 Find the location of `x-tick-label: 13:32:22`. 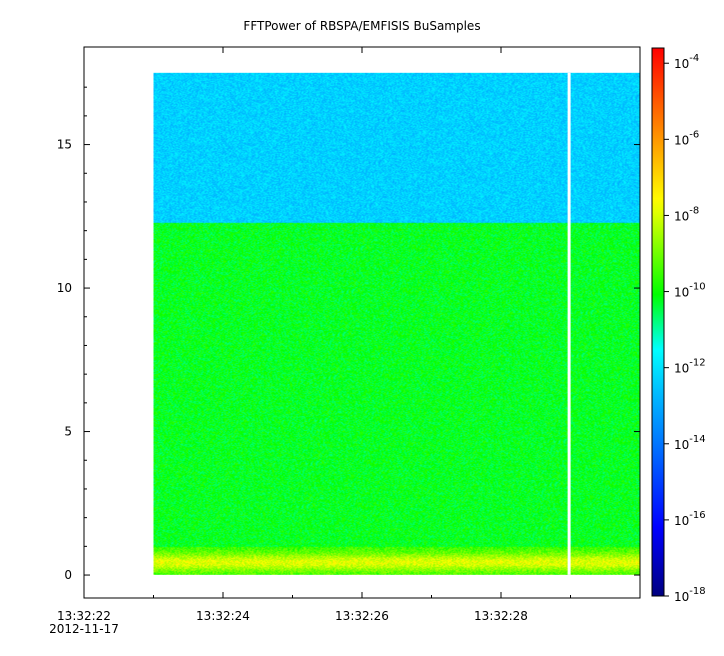

x-tick-label: 13:32:22 is located at coordinates (84, 616).